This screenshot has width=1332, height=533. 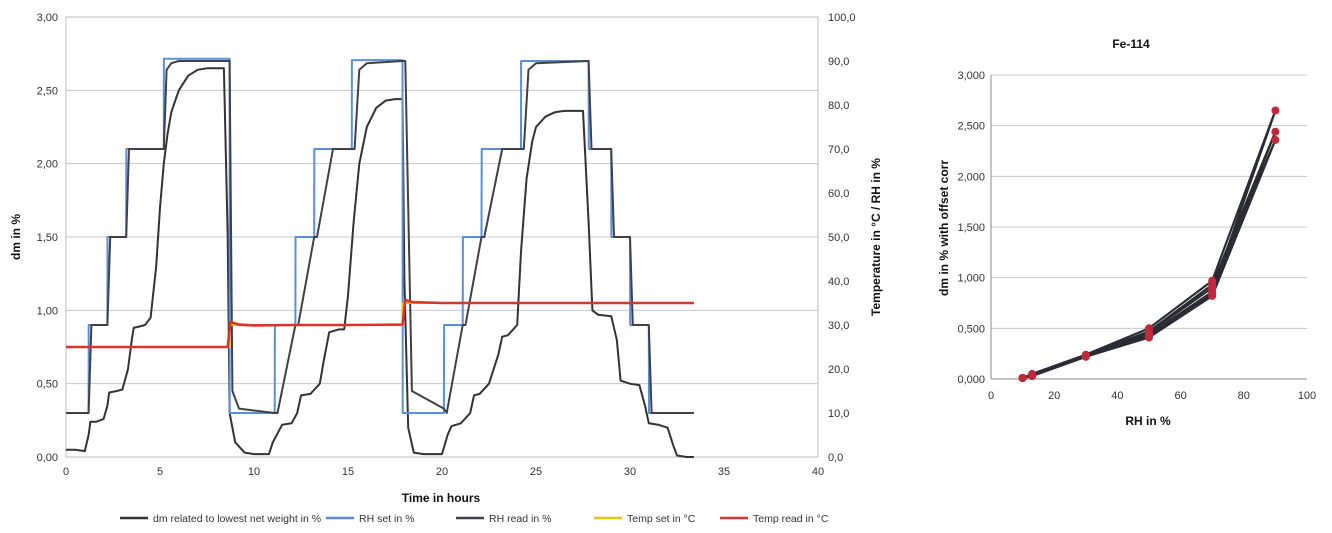 What do you see at coordinates (47, 238) in the screenshot?
I see `y-tick-label: 1,50` at bounding box center [47, 238].